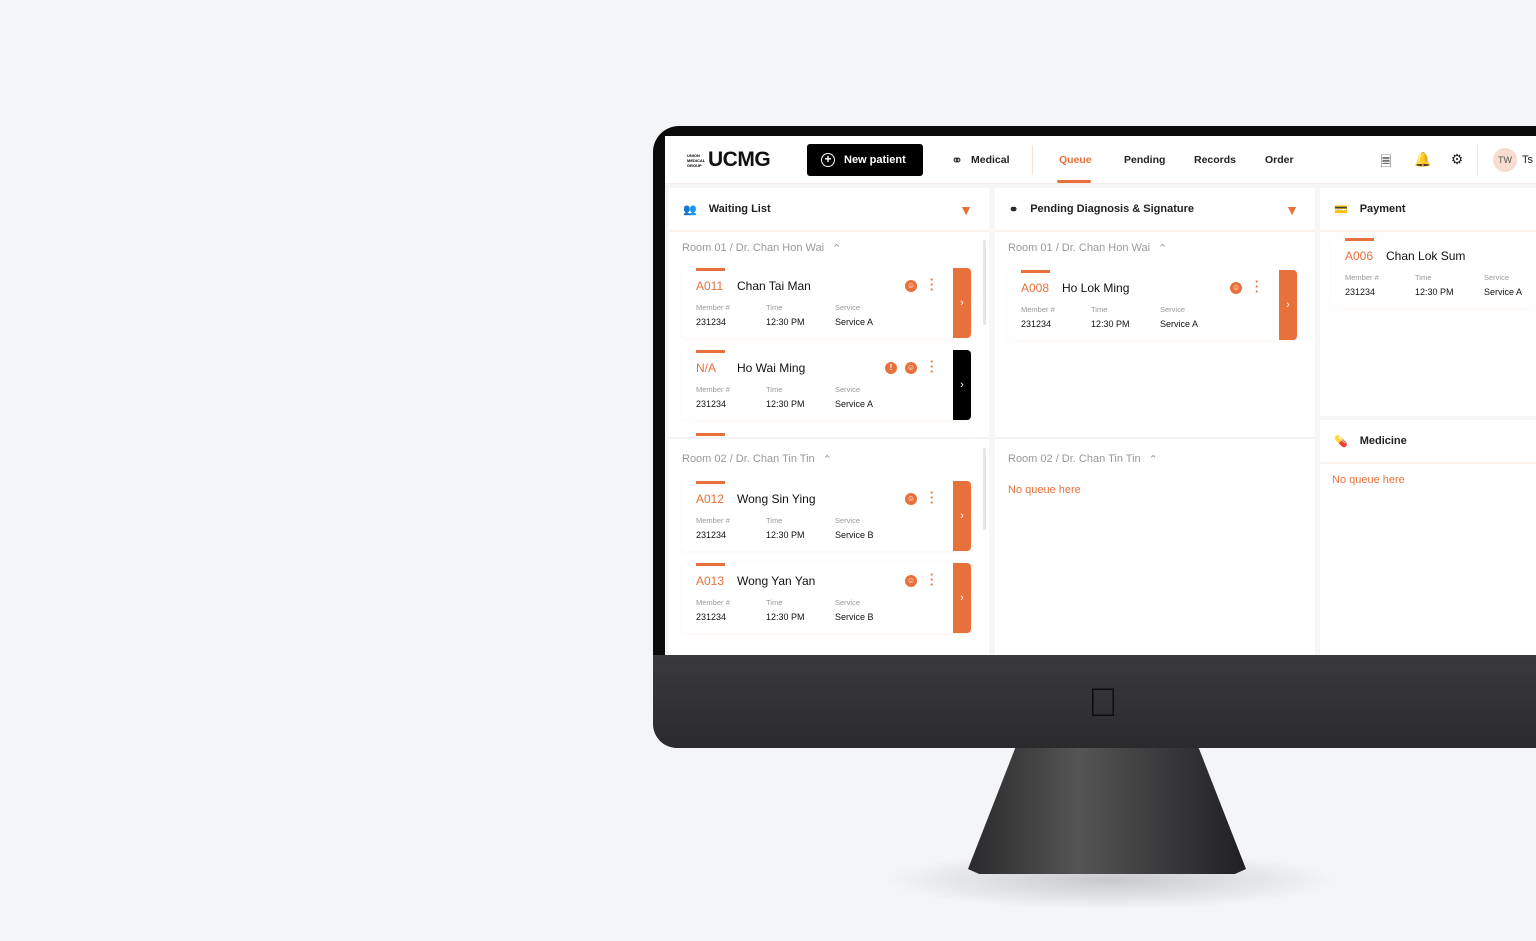 The image size is (1536, 941). I want to click on patient-name: Wong Sin Ying, so click(776, 499).